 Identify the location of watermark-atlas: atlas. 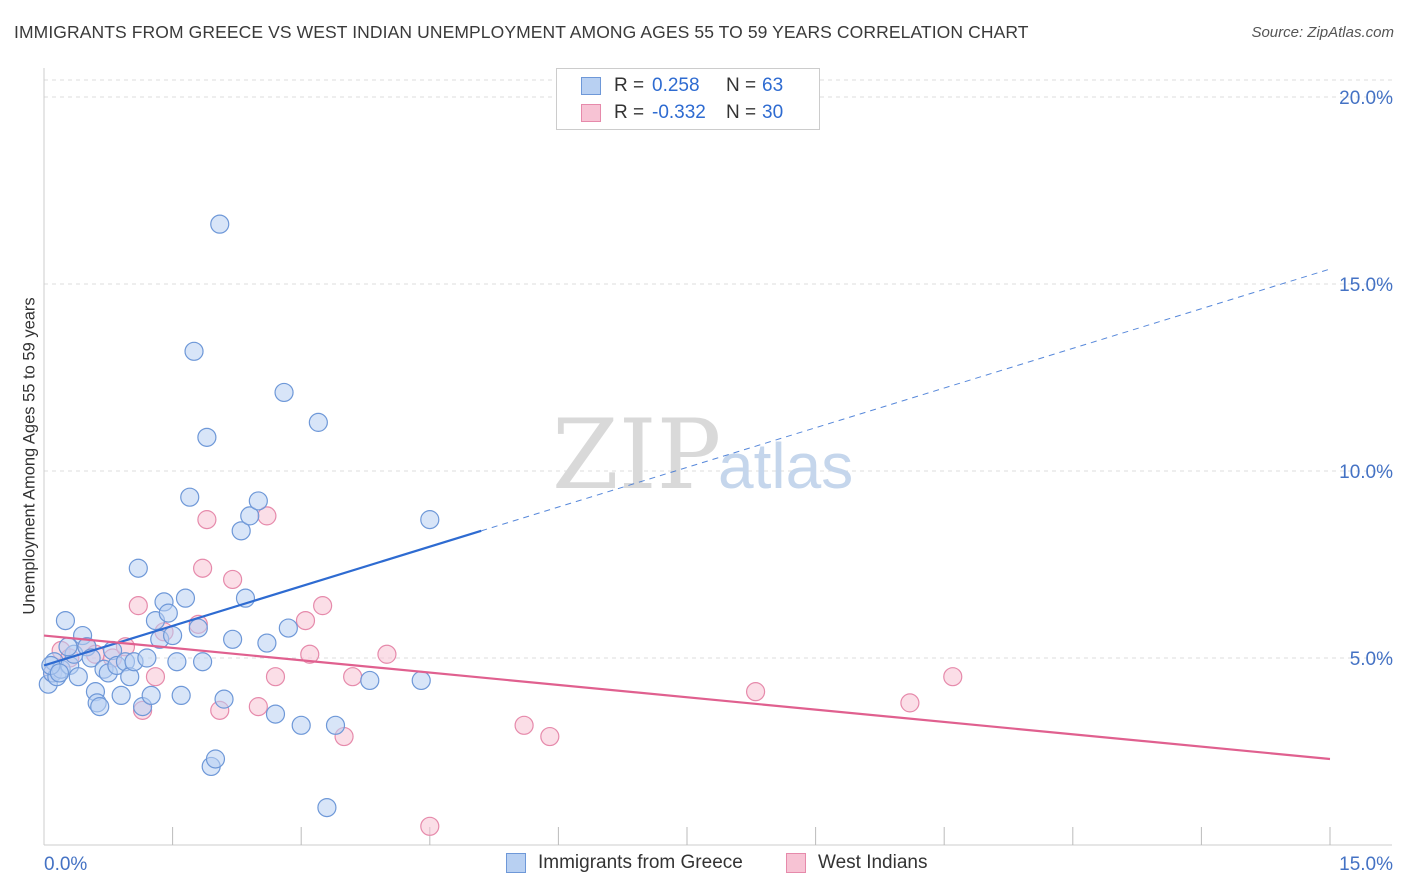
(785, 466).